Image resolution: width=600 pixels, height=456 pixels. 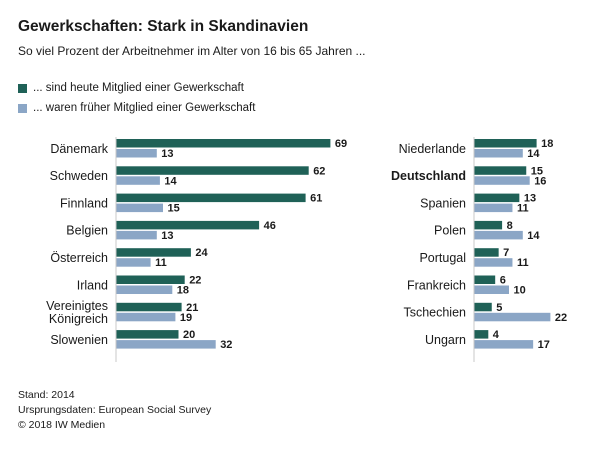 I want to click on data-label-current: 5, so click(x=499, y=308).